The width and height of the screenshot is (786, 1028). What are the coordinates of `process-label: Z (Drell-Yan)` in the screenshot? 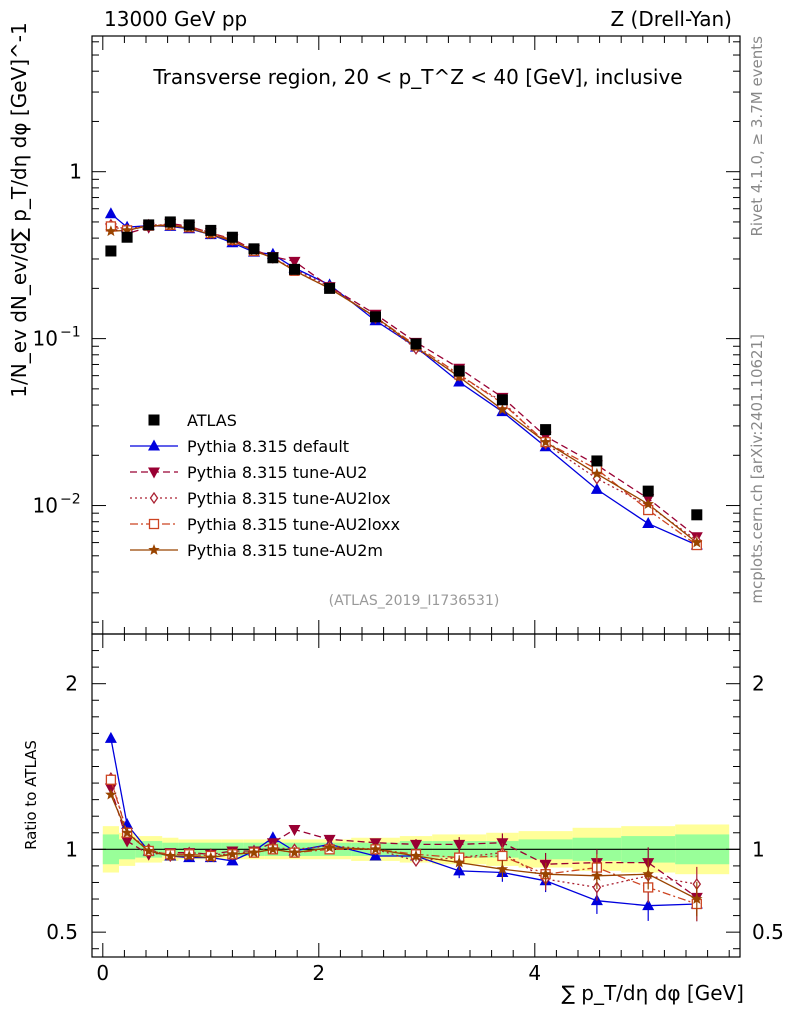 It's located at (671, 19).